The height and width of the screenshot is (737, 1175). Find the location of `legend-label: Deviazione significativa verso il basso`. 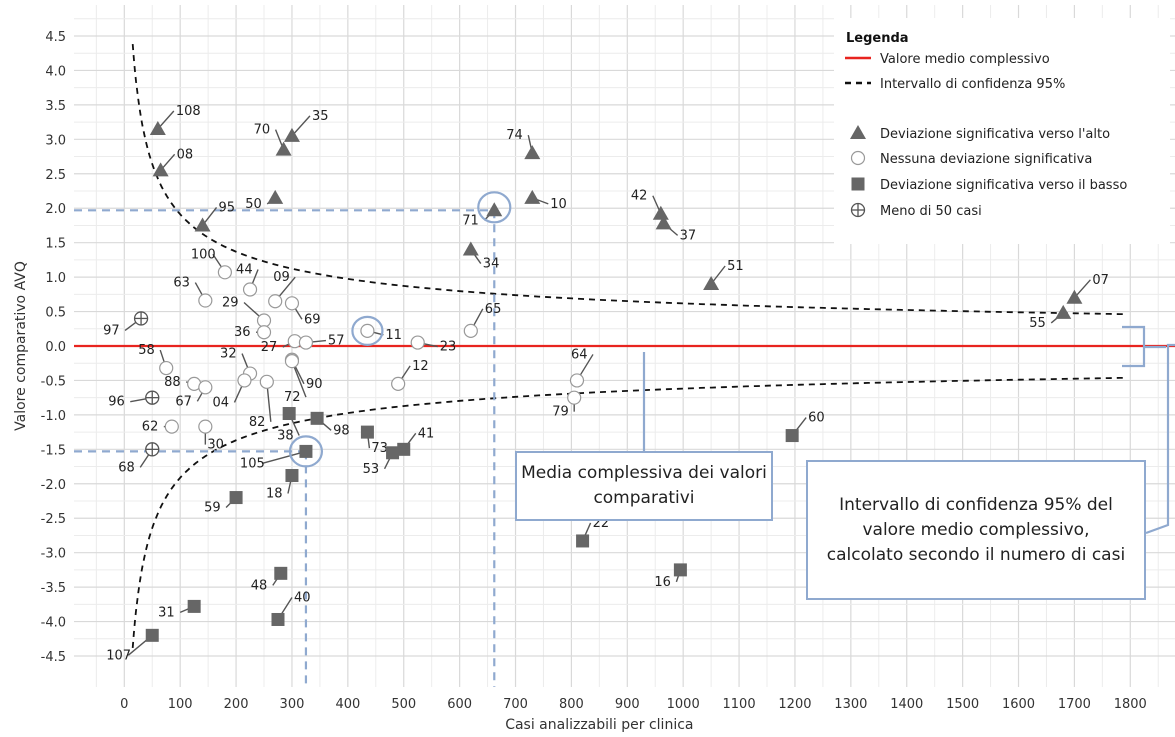

legend-label: Deviazione significativa verso il basso is located at coordinates (1003, 185).